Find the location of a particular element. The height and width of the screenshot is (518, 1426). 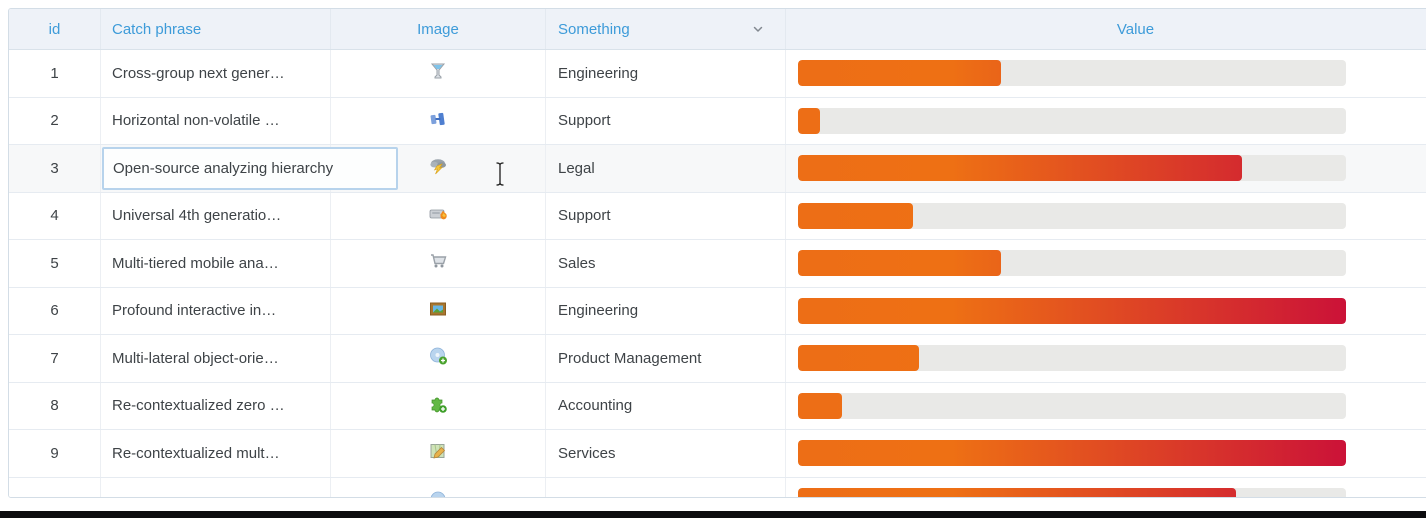

blue-bricks-icon is located at coordinates (438, 121).